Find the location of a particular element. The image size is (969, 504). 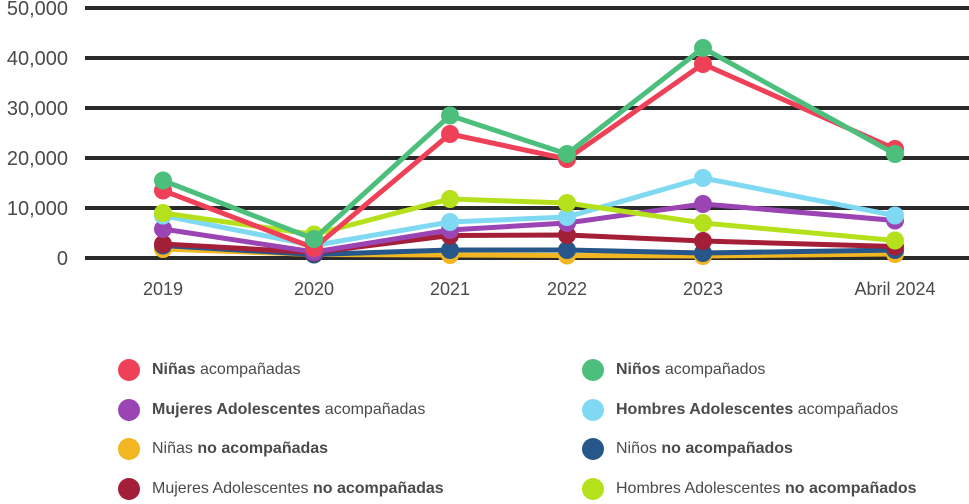

y-tick-label: 0 is located at coordinates (62, 259).